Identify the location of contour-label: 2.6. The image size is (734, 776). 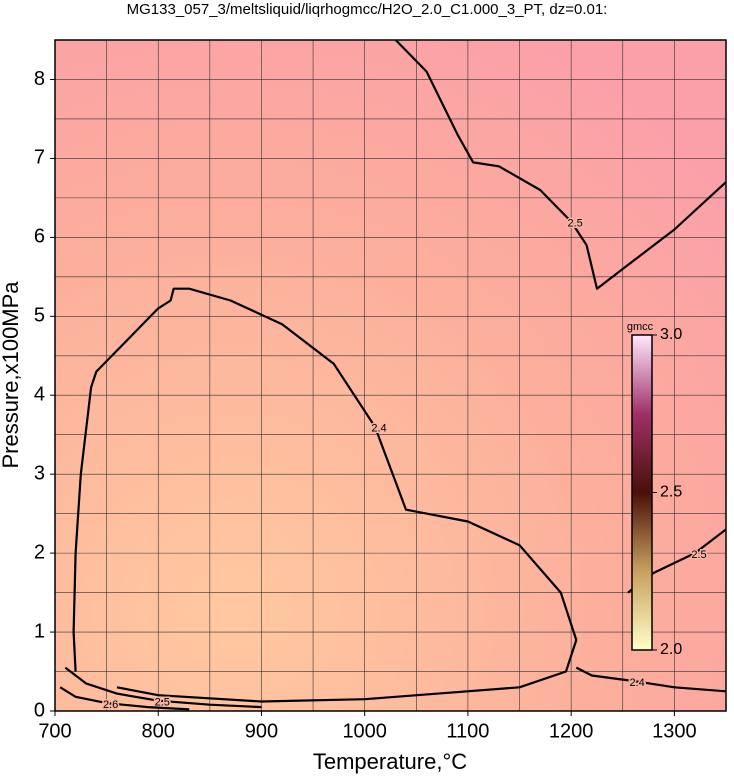
(110, 705).